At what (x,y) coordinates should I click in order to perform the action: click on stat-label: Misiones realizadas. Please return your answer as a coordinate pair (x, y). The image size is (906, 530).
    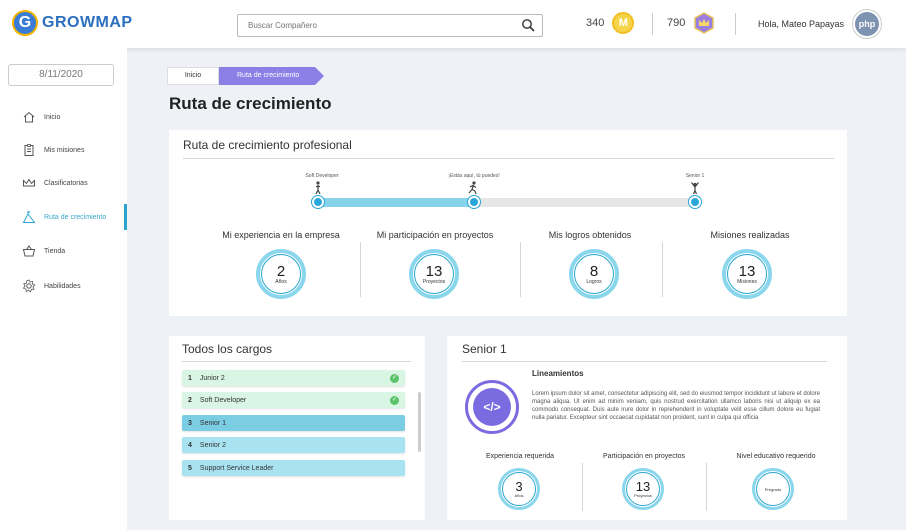
    Looking at the image, I should click on (750, 235).